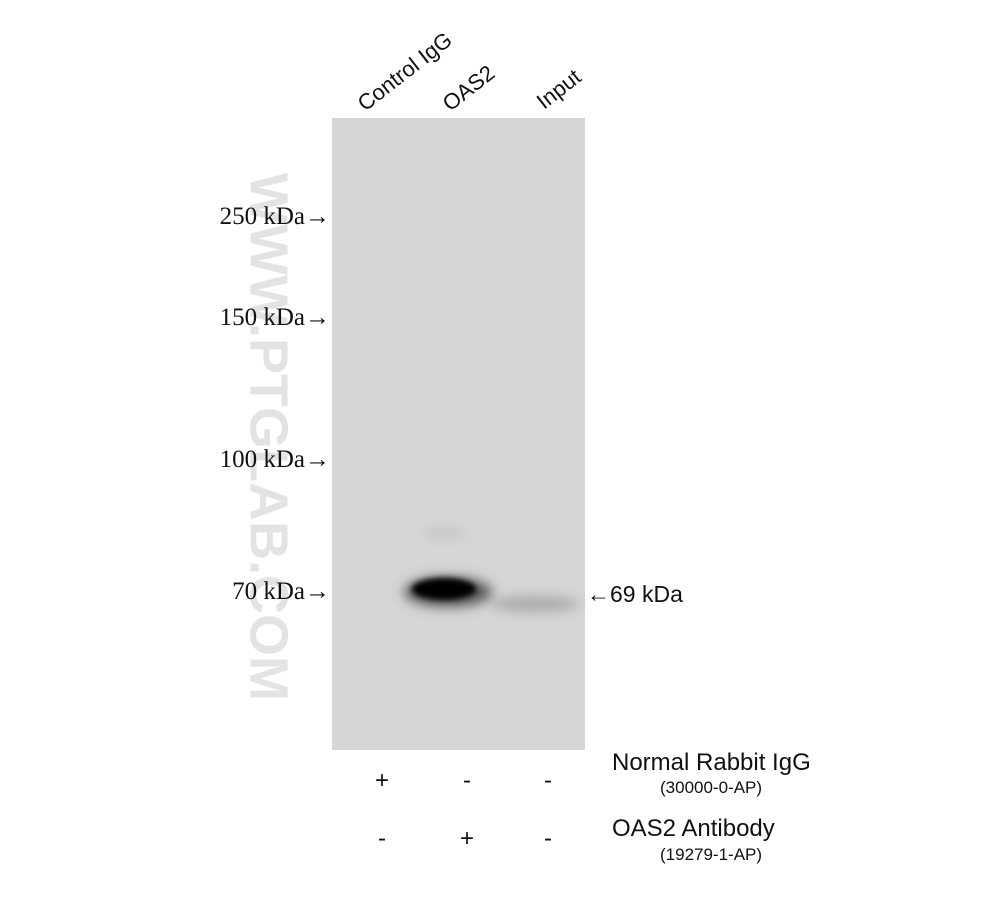  Describe the element at coordinates (269, 437) in the screenshot. I see `watermark: WWW.PTGLAB.COM` at that location.